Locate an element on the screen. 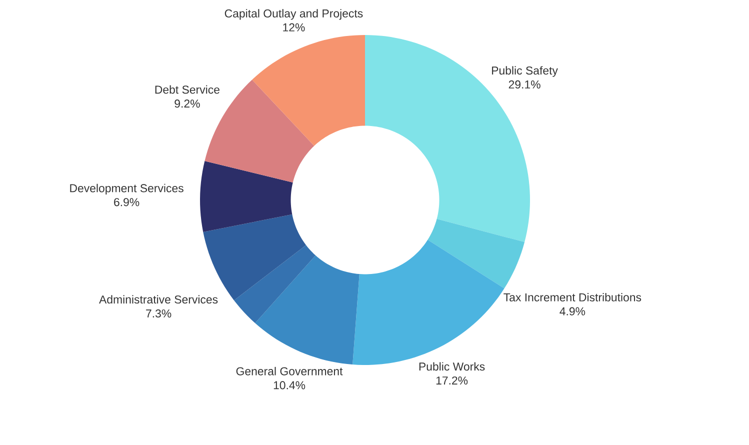  data-label: 6.9% is located at coordinates (127, 202).